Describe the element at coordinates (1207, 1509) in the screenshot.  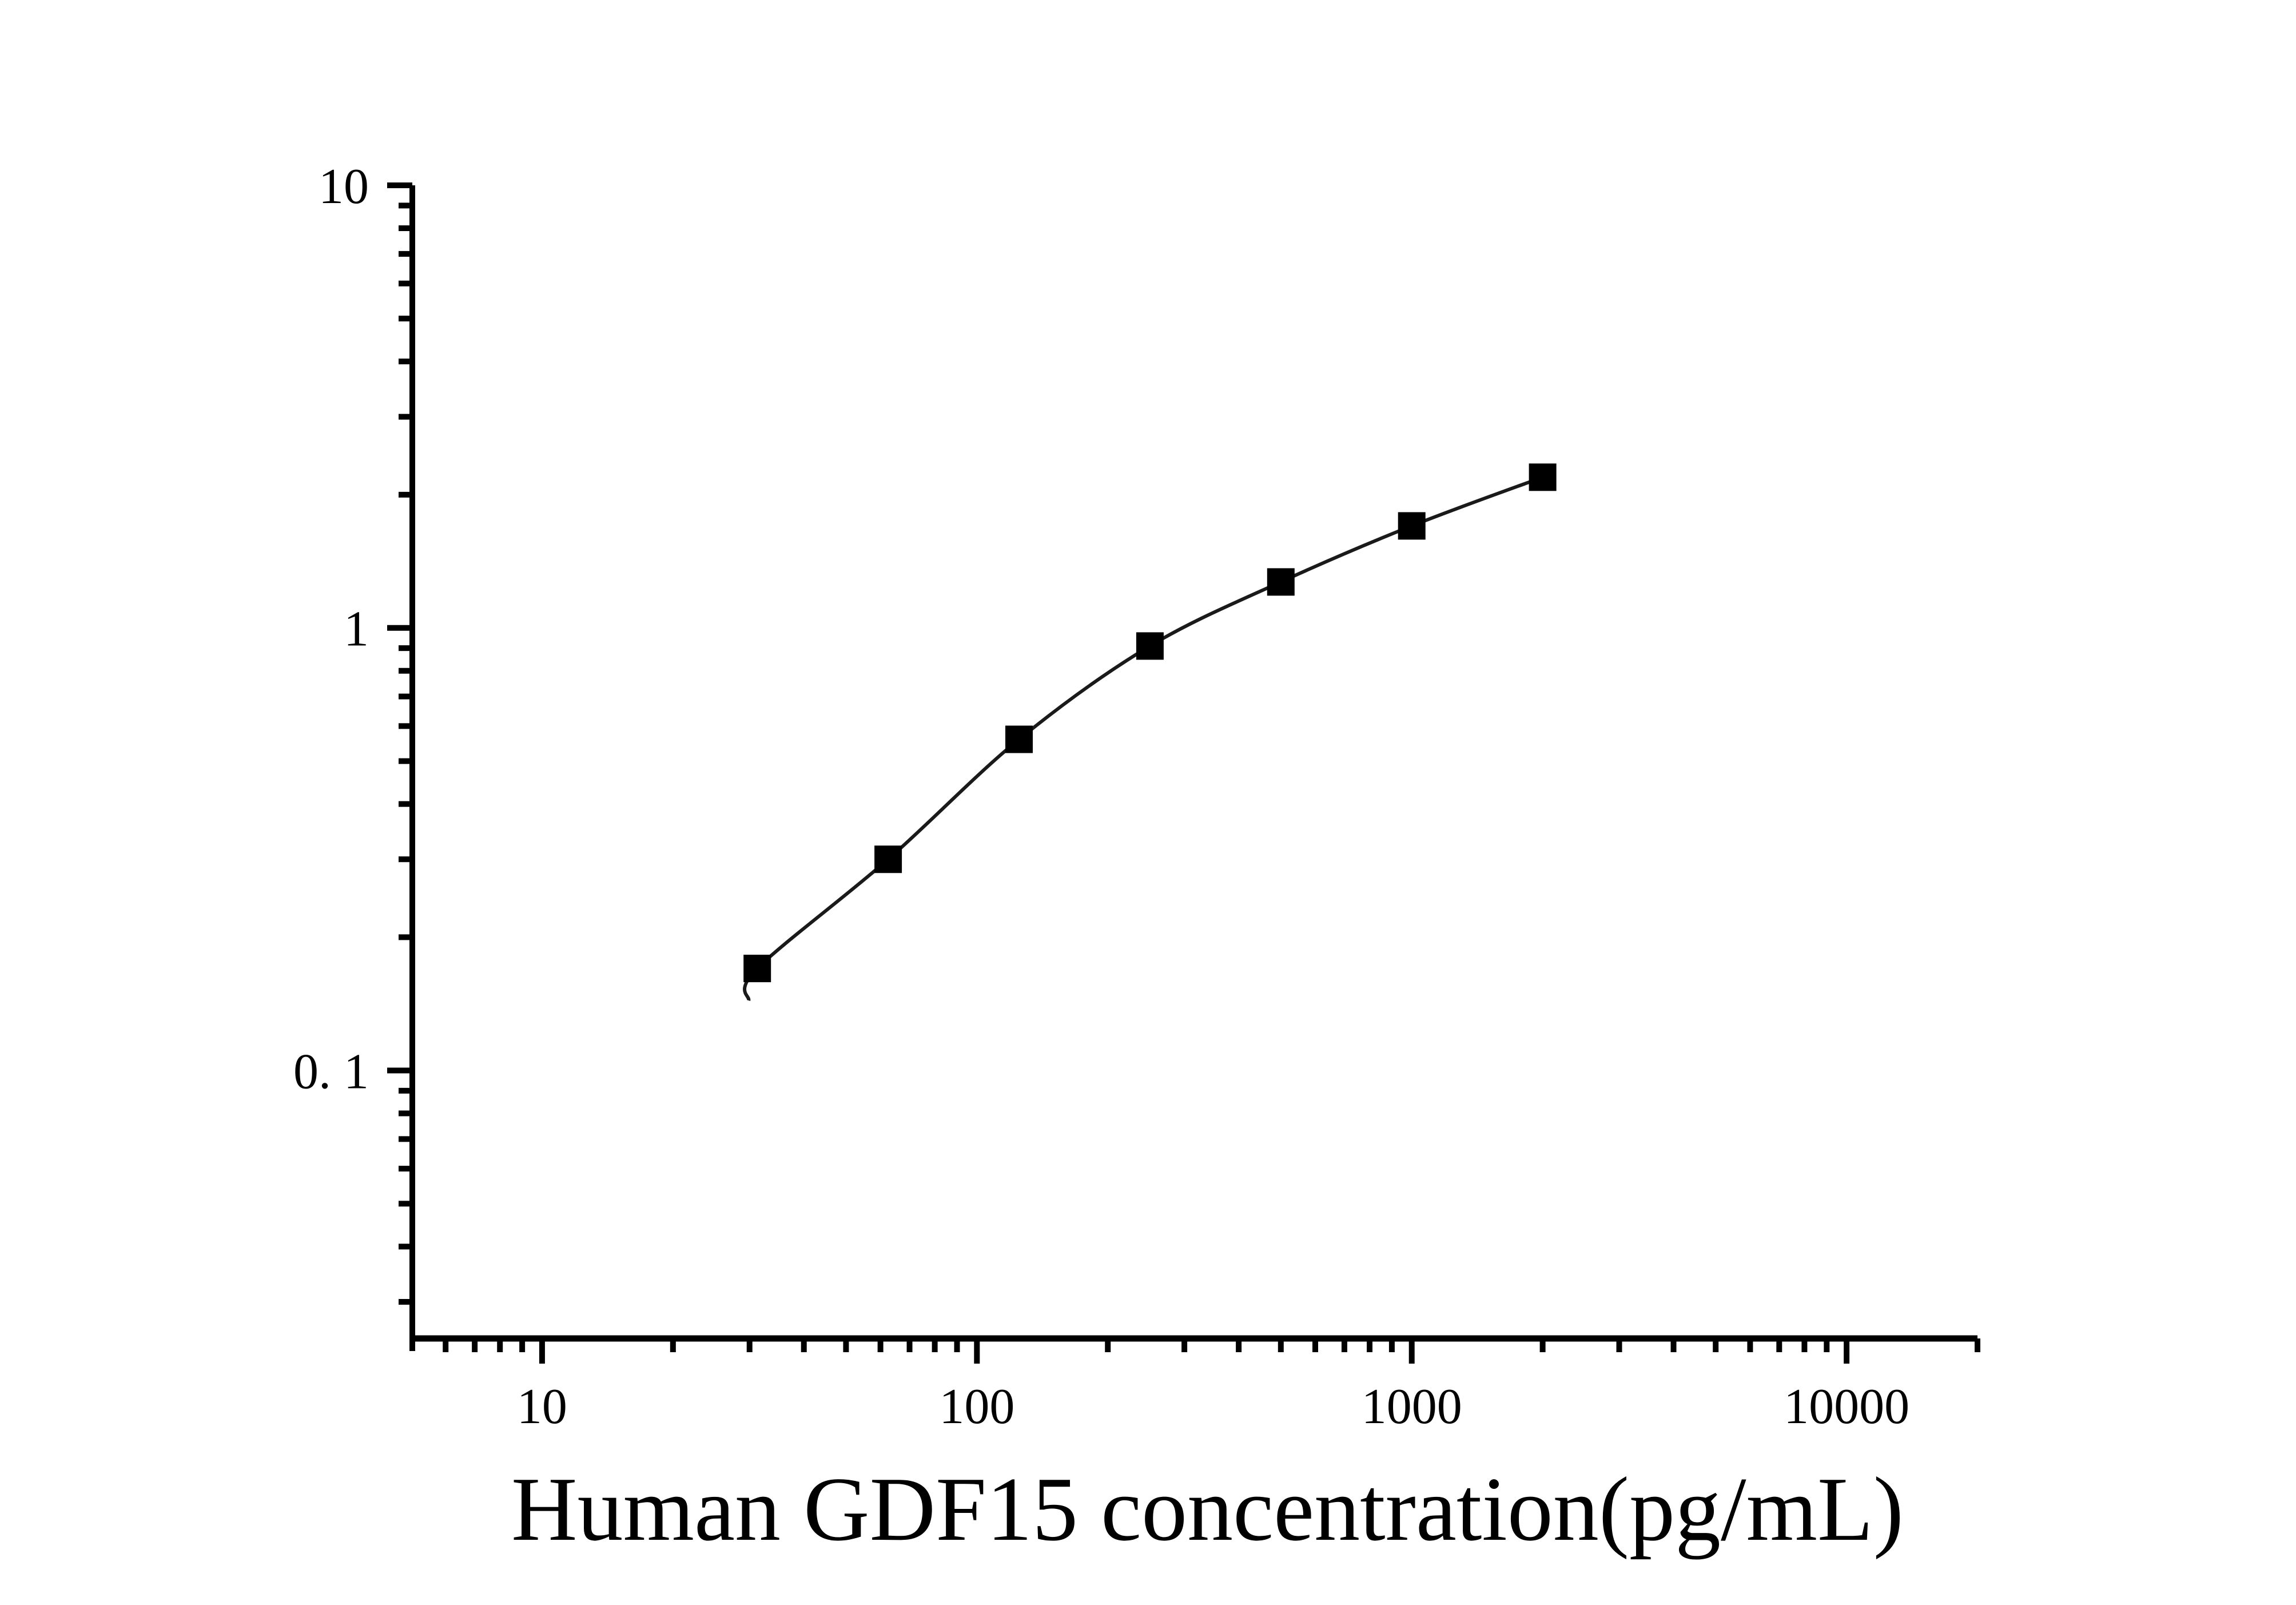
I see `x-axis-title: Human GDF15 concentration(pg/mL)` at that location.